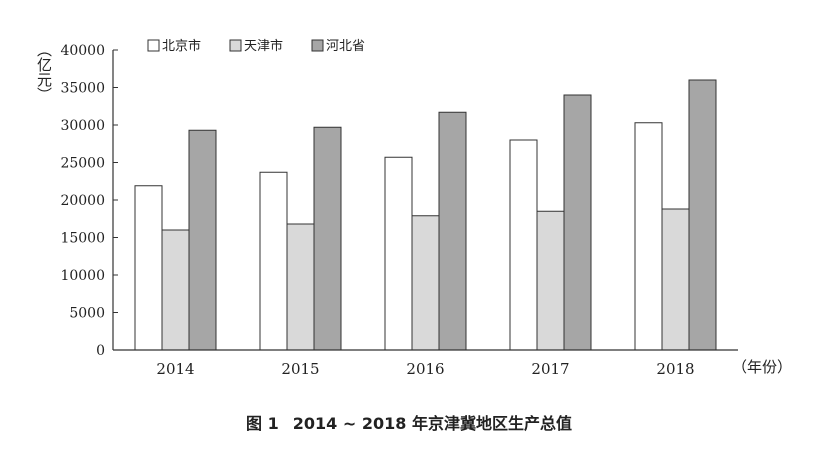 The image size is (832, 450). I want to click on x-tick-label: 2015, so click(300, 369).